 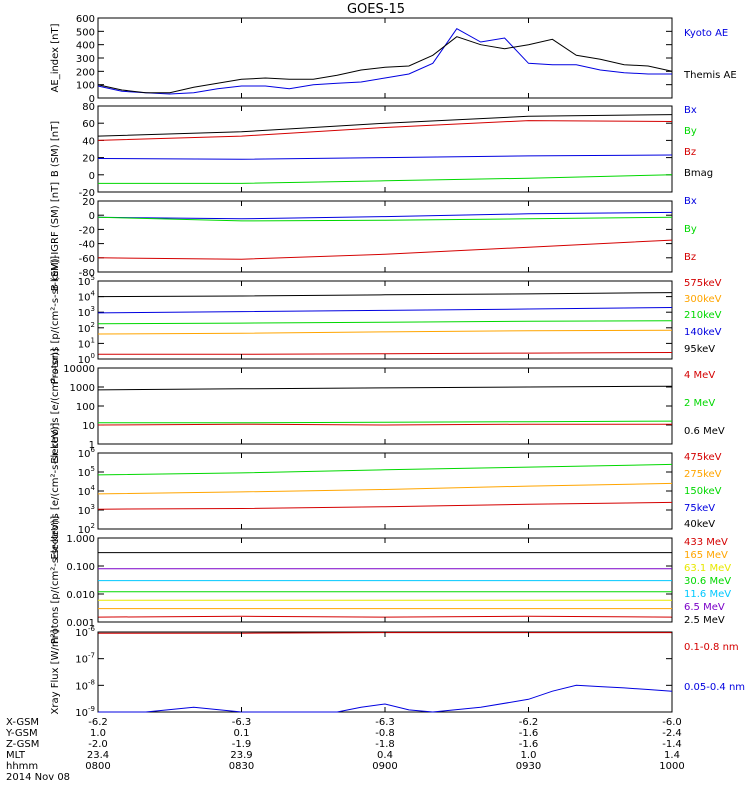 What do you see at coordinates (529, 733) in the screenshot?
I see `x-label-y-gsm: -1.6` at bounding box center [529, 733].